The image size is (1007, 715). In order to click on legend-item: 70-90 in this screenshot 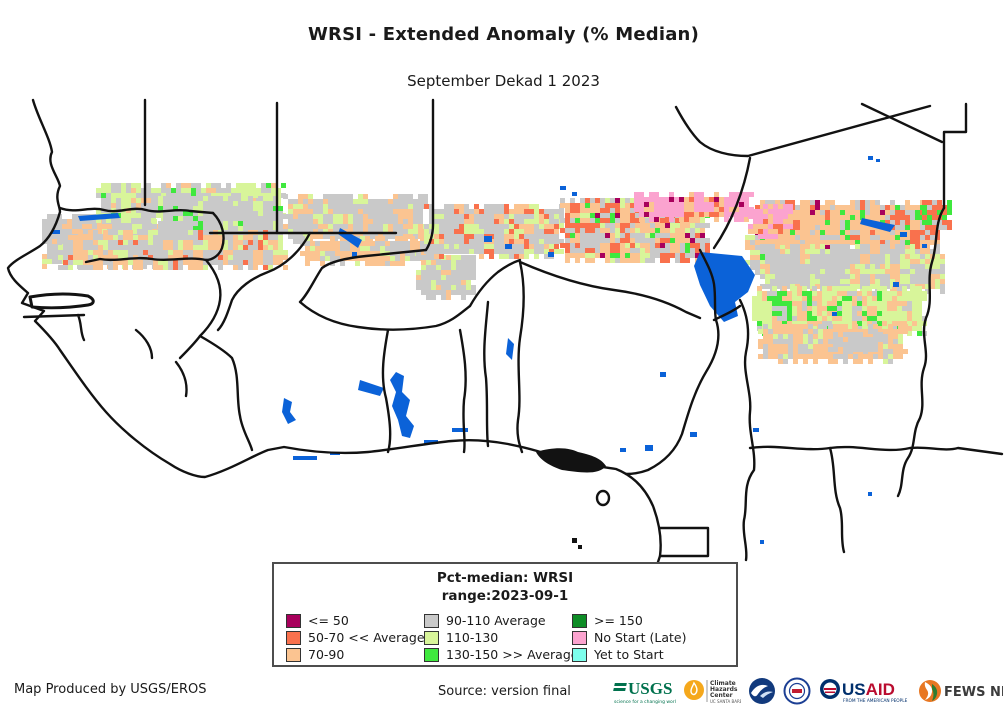, I will do `click(355, 654)`.